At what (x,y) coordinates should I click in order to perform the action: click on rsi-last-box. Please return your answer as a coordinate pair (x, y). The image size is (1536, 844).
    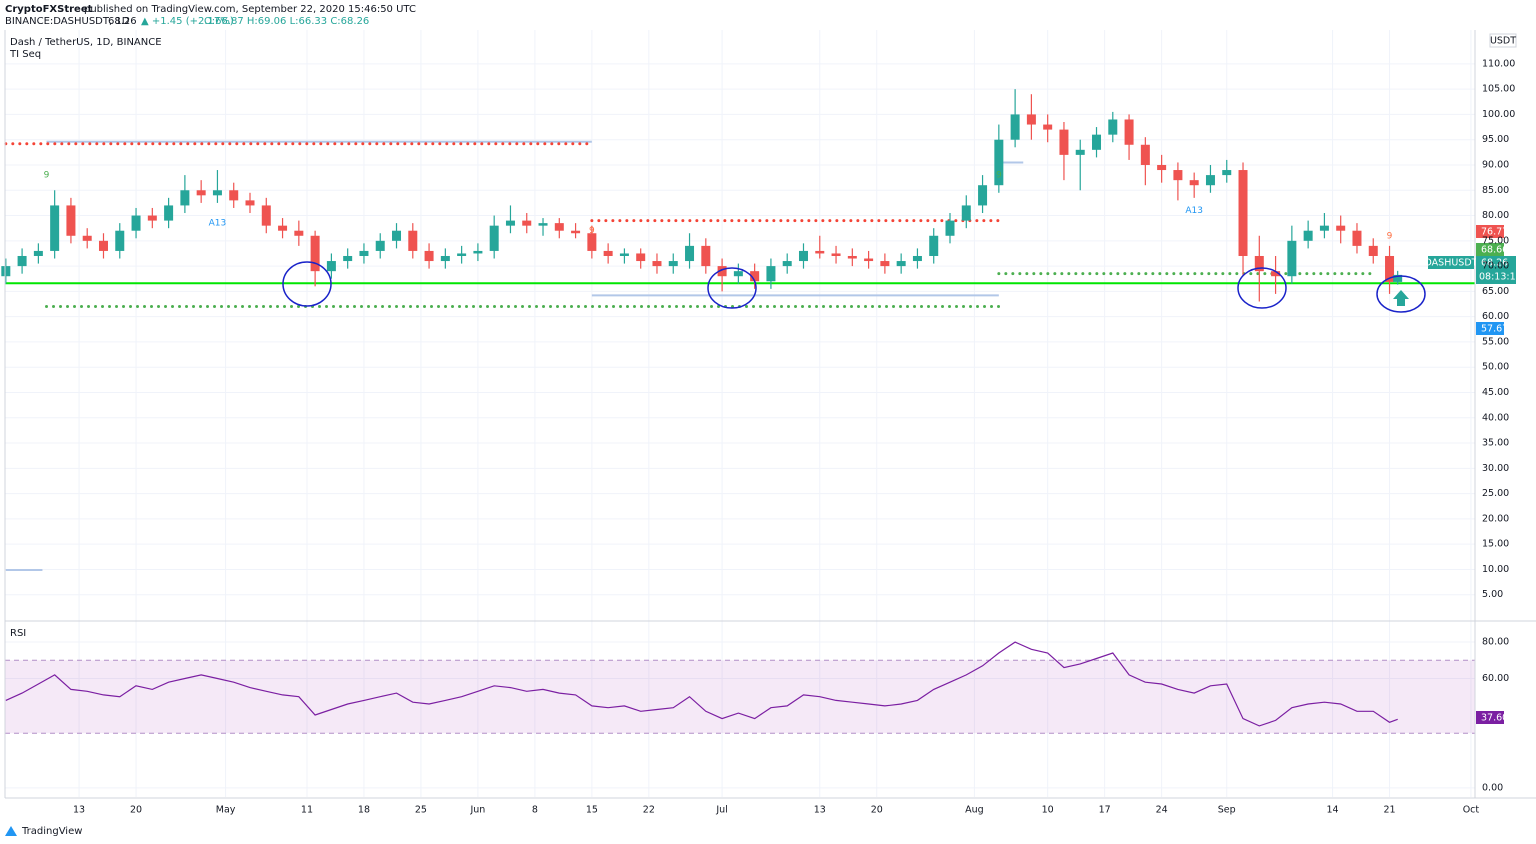
    Looking at the image, I should click on (1490, 717).